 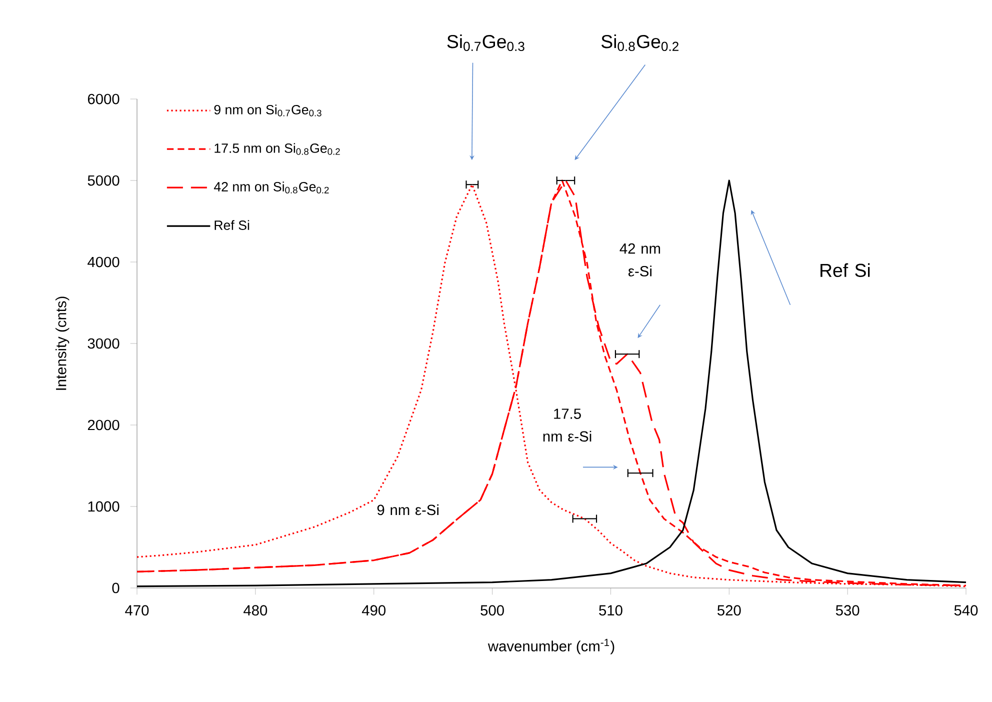 I want to click on x-tick-label: 470, so click(x=137, y=610).